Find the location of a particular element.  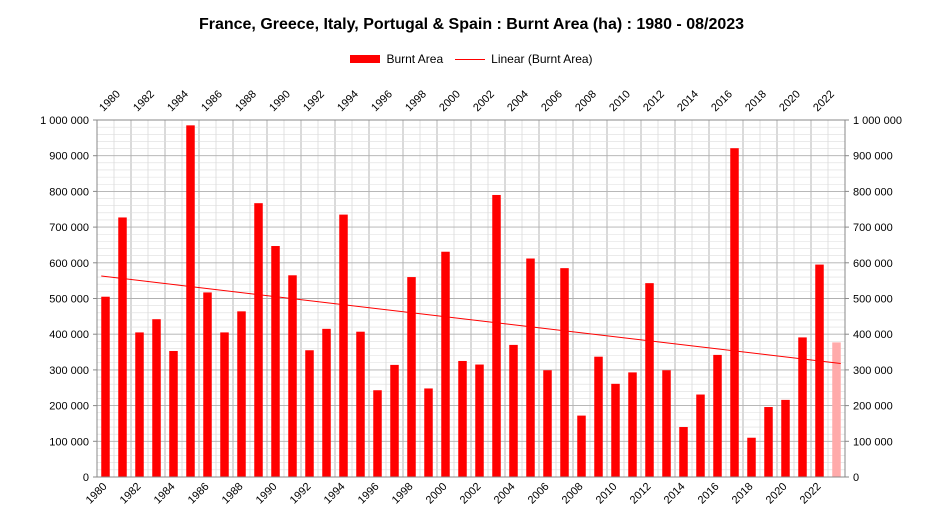

x-tick-label-bottom: 1988 is located at coordinates (233, 494).